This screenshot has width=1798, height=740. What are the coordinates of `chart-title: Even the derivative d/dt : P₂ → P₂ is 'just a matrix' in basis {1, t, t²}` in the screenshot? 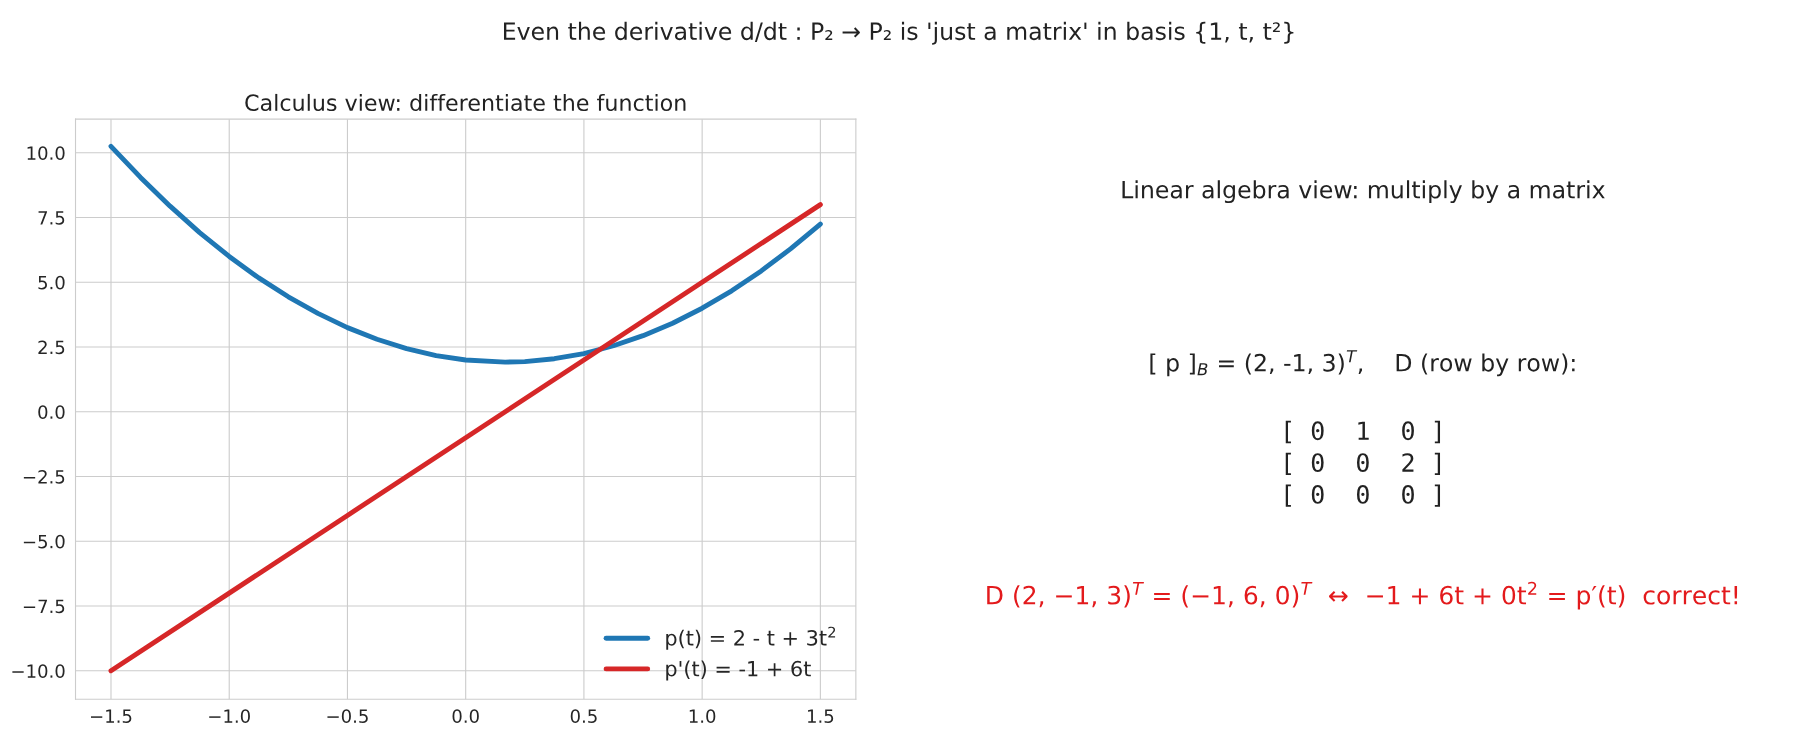 It's located at (899, 33).